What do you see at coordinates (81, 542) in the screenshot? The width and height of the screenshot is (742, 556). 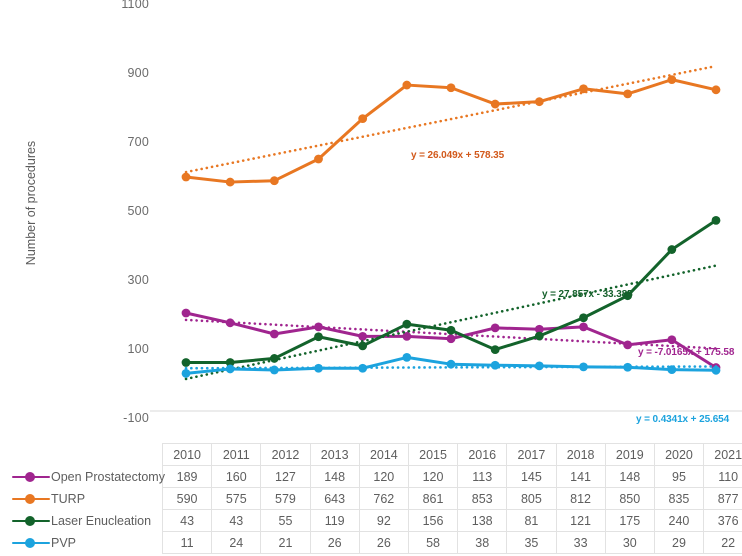 I see `legend-entry-pvp: PVP` at bounding box center [81, 542].